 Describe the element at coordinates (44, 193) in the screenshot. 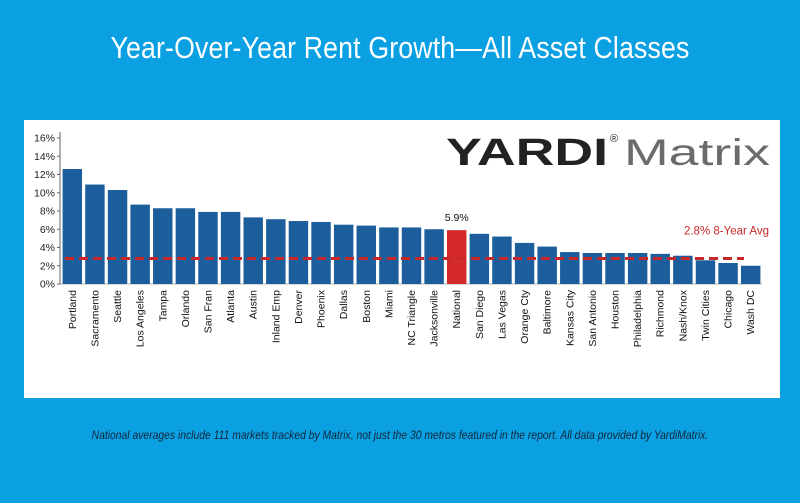

I see `y-tick-label: 10%` at that location.